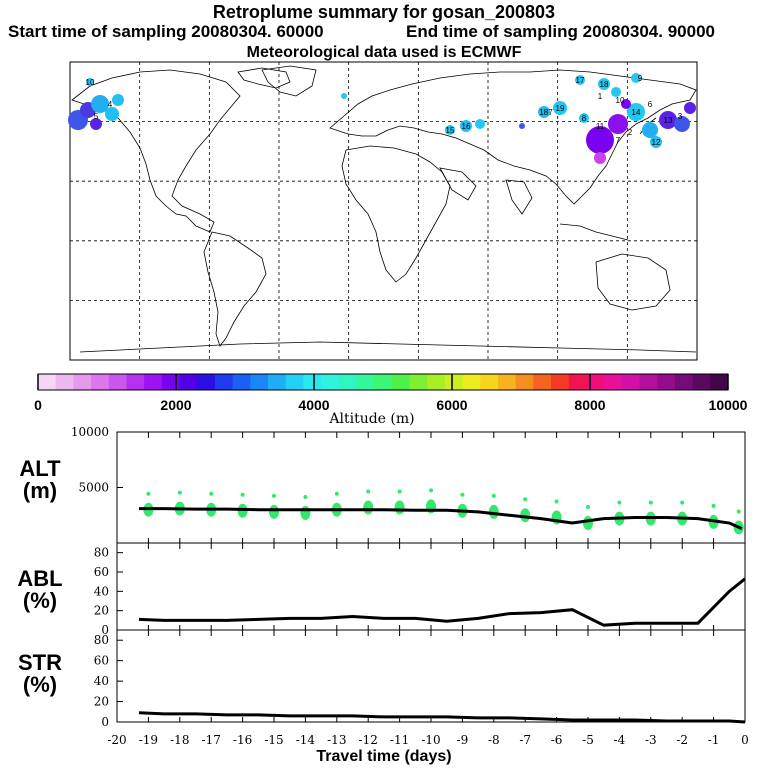 The image size is (768, 768). Describe the element at coordinates (451, 405) in the screenshot. I see `colorbar-tick-label: 6000` at that location.